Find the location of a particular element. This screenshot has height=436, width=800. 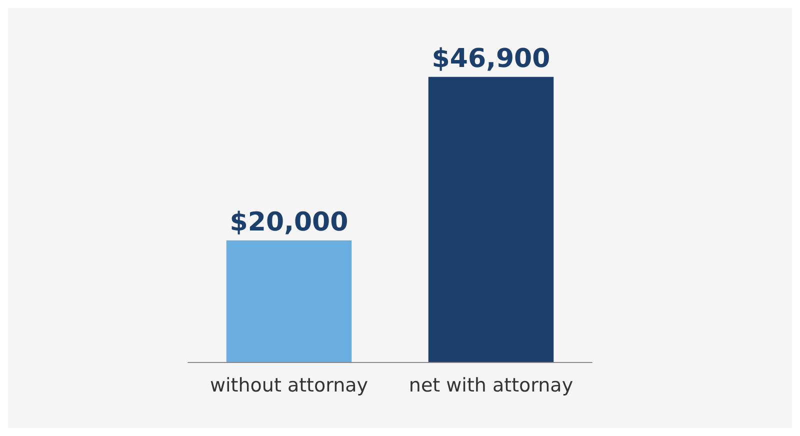

data-label: $20,000 is located at coordinates (289, 222).